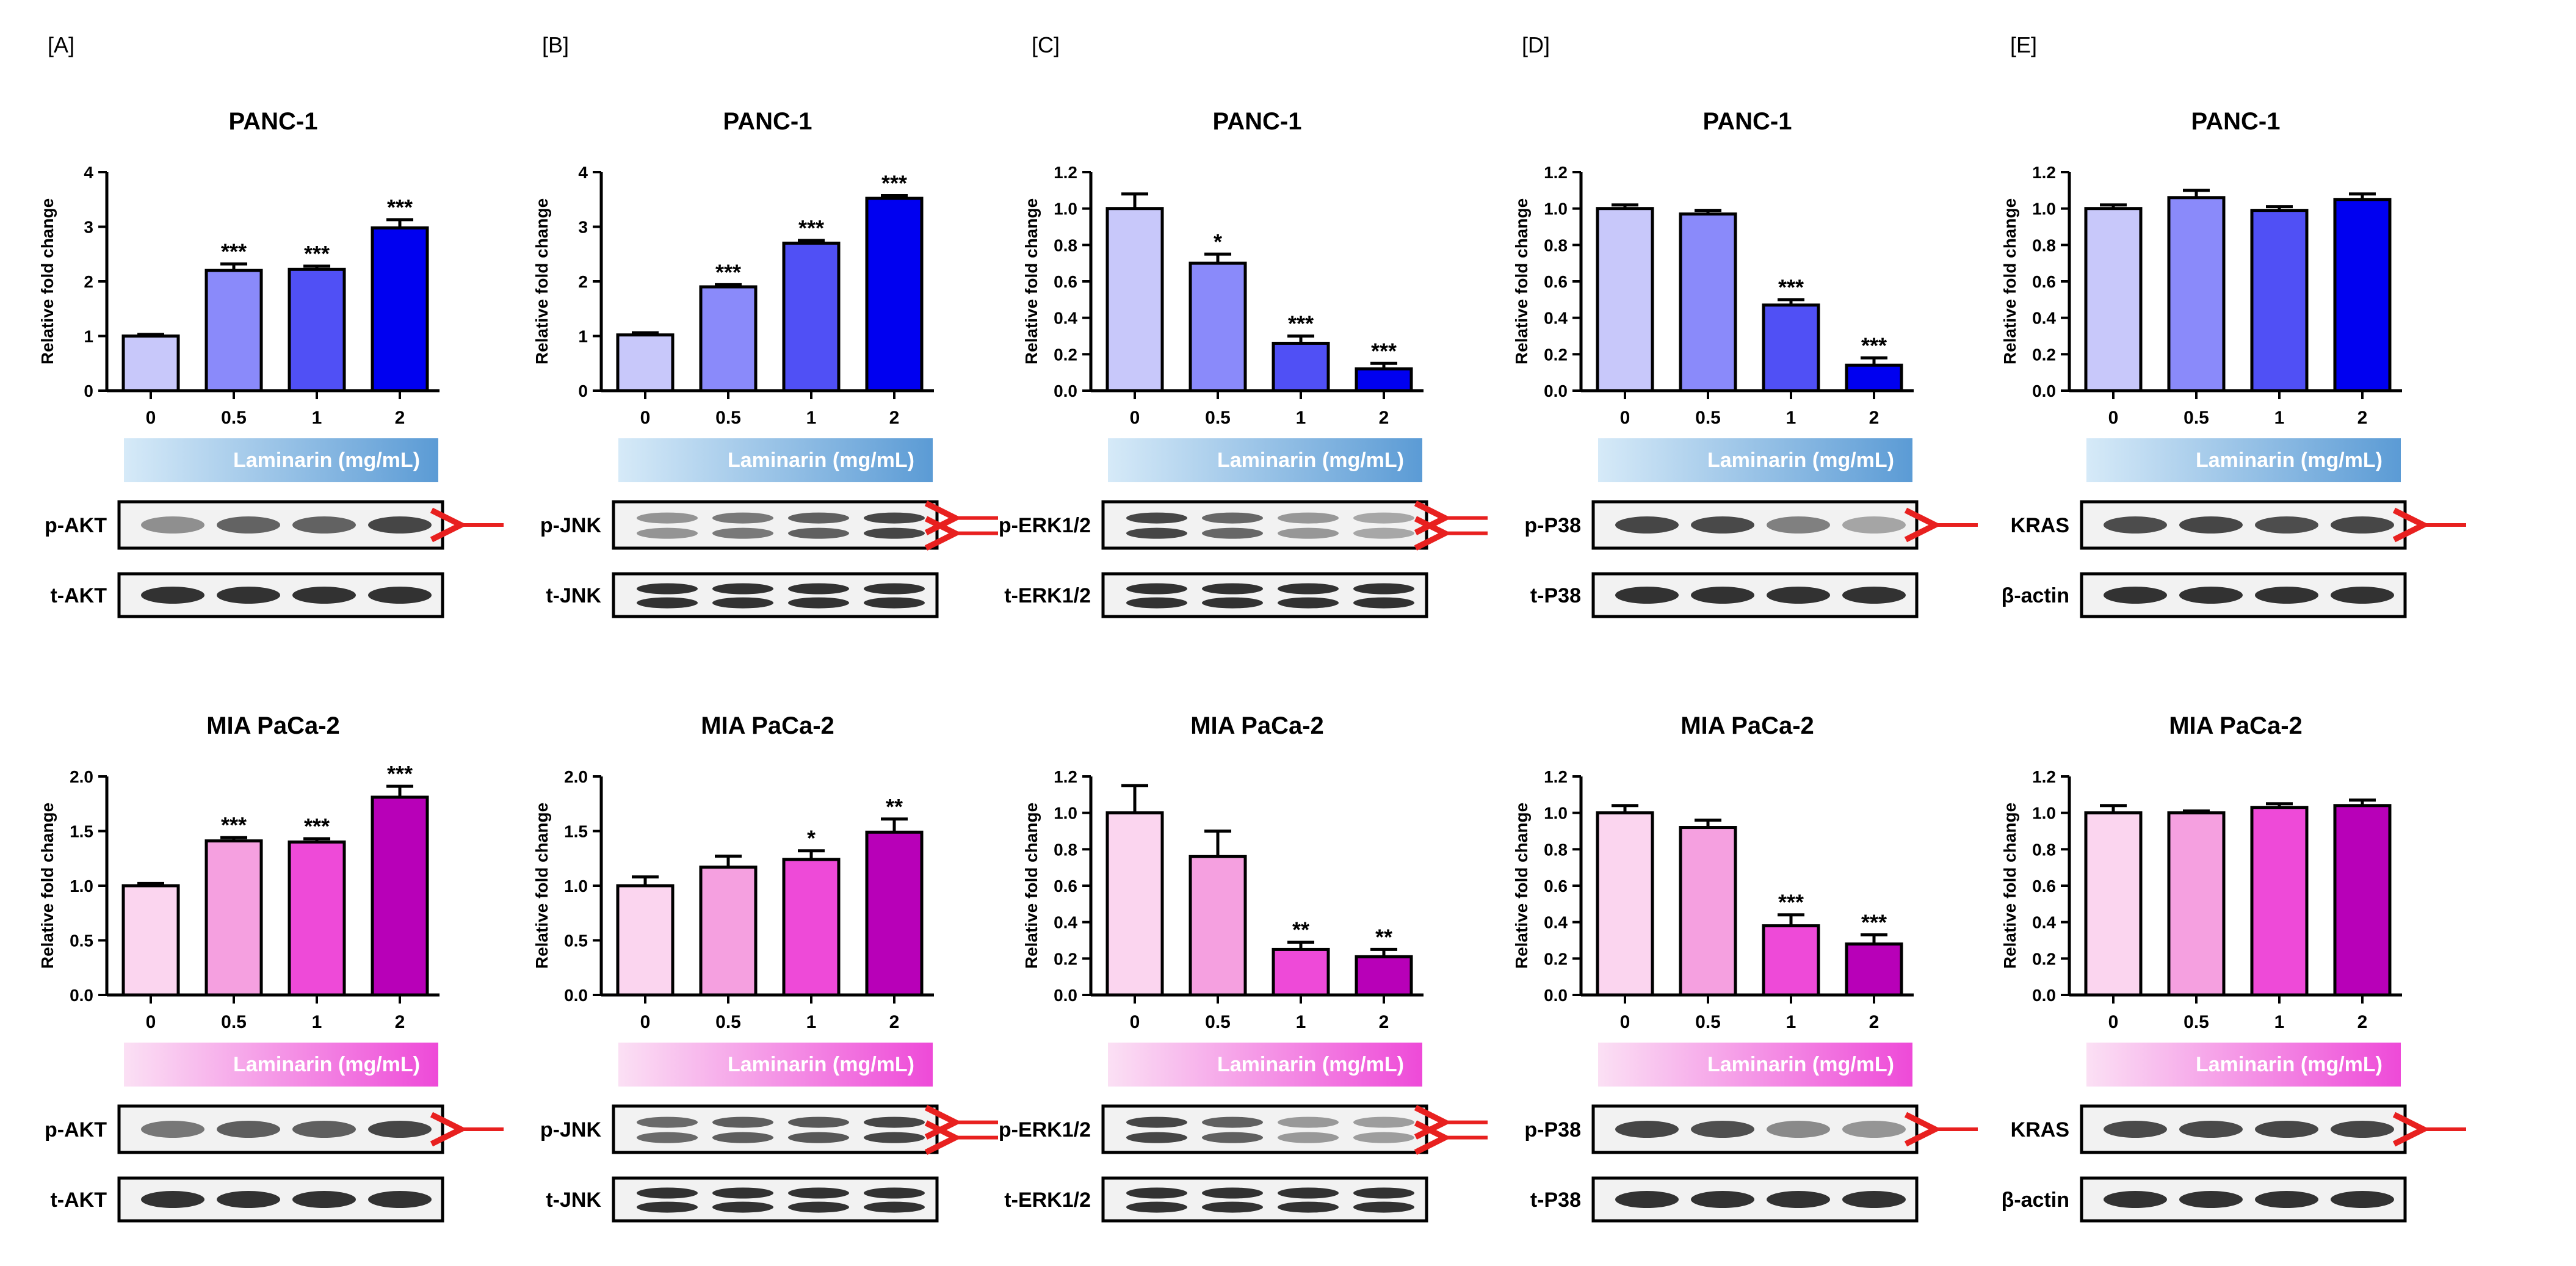  What do you see at coordinates (61, 44) in the screenshot?
I see `panel-label: [A]` at bounding box center [61, 44].